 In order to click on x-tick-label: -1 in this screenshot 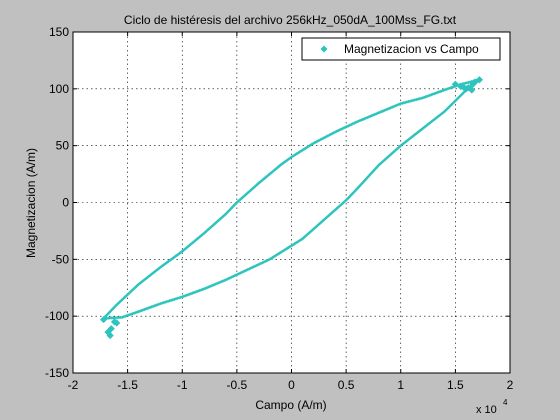, I will do `click(182, 385)`.